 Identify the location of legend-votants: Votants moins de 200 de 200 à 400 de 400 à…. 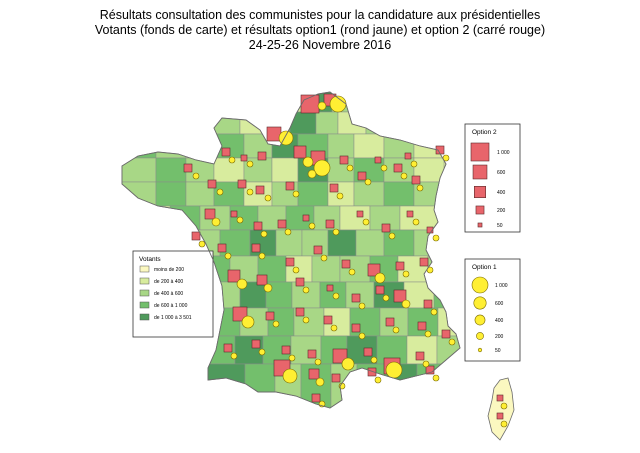
(173, 294).